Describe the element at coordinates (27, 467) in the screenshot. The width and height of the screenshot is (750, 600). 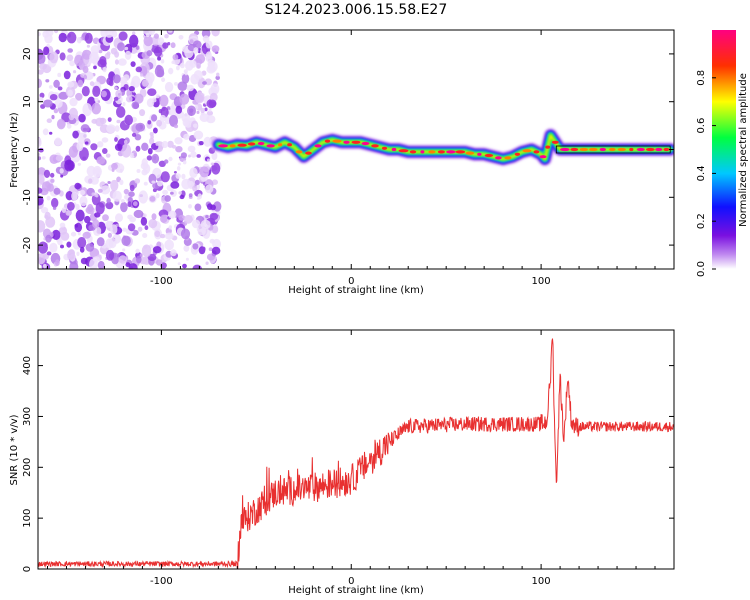
I see `y-tick-label: 200` at that location.